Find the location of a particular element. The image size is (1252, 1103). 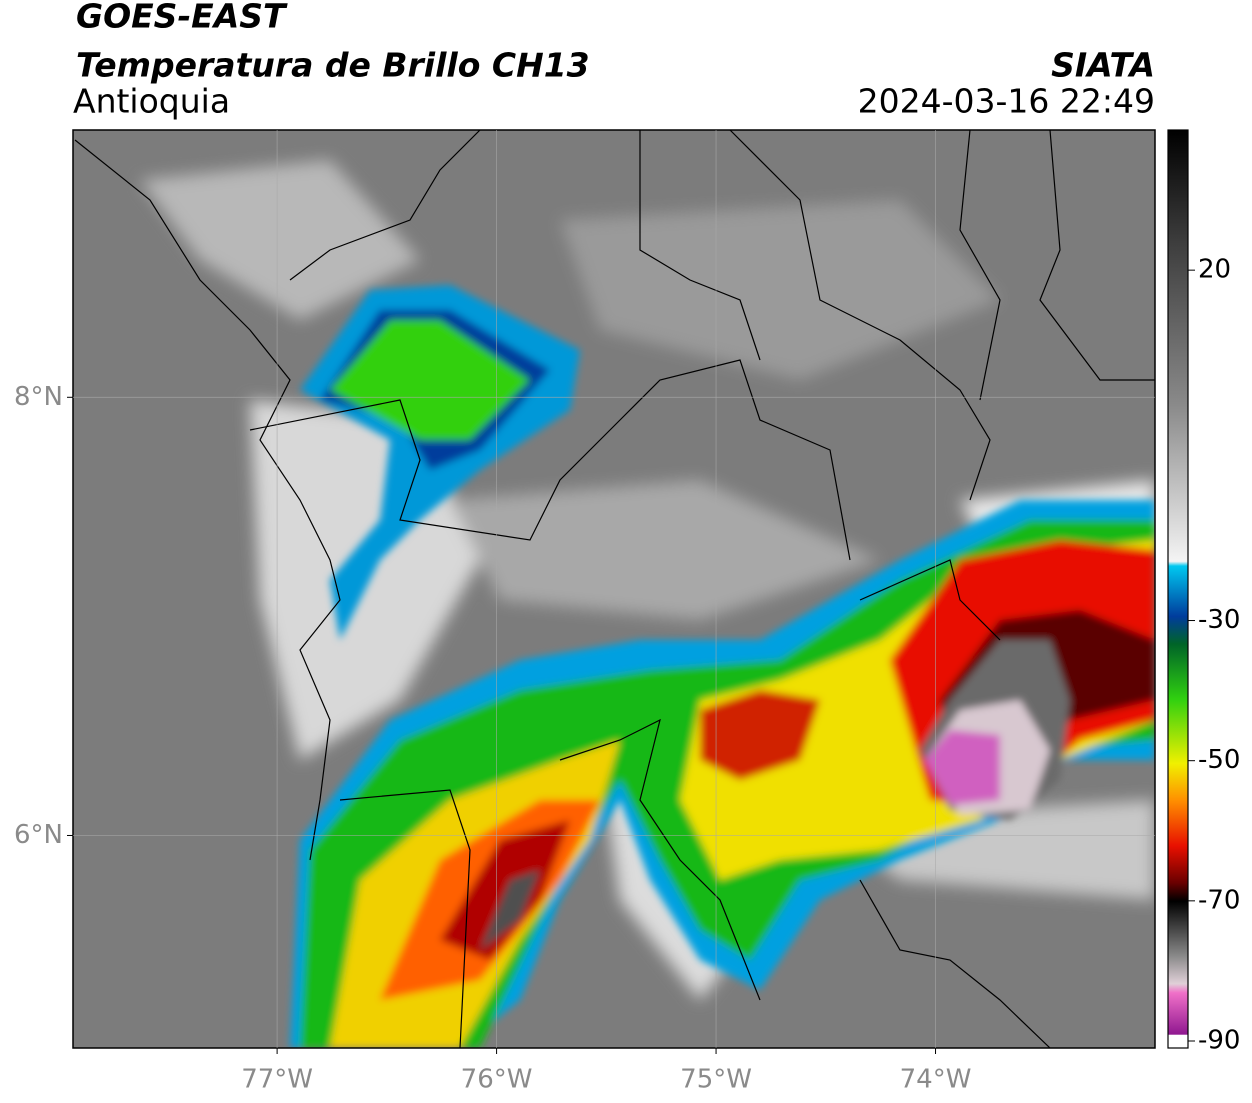

colorbar-tick-label: -90 is located at coordinates (1219, 1040).